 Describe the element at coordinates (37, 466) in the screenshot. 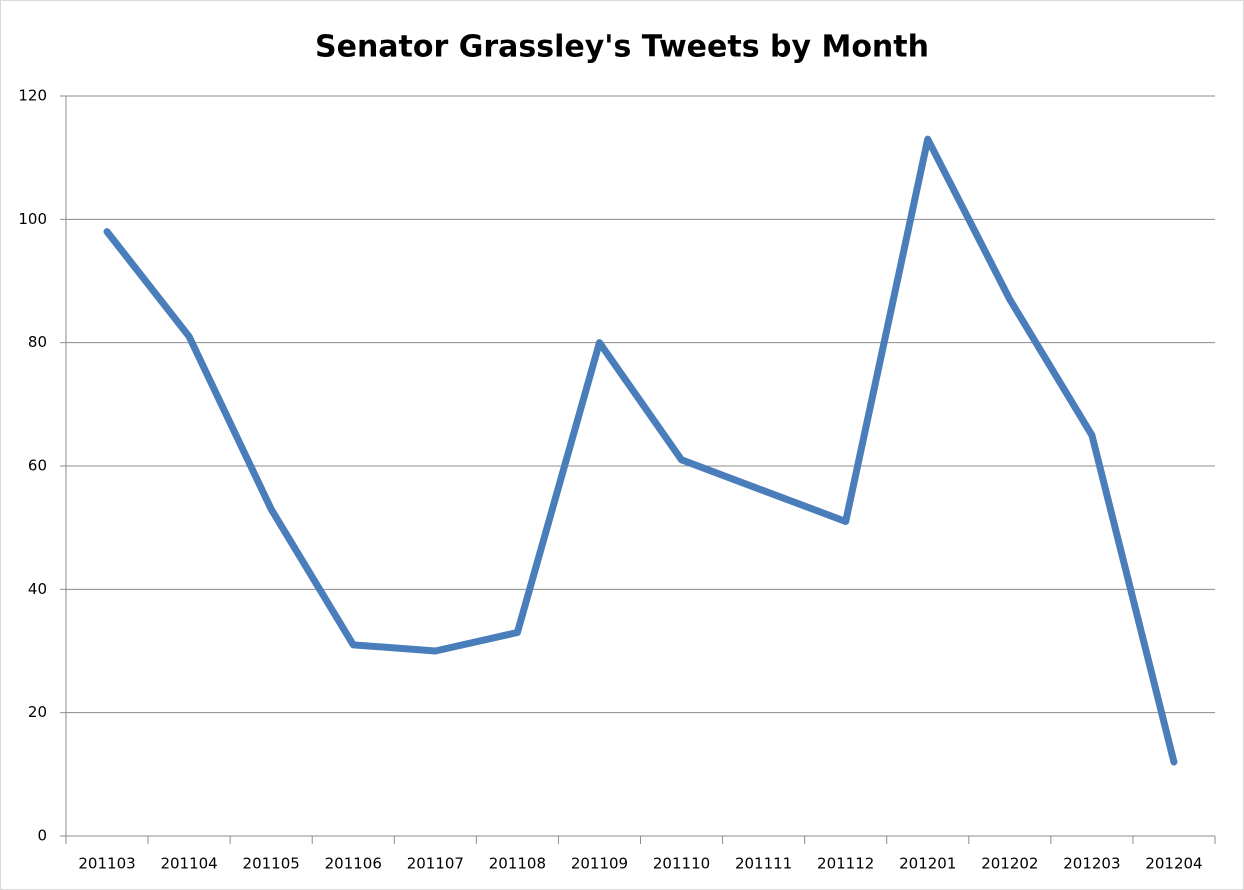

I see `y-tick-label: 60` at that location.